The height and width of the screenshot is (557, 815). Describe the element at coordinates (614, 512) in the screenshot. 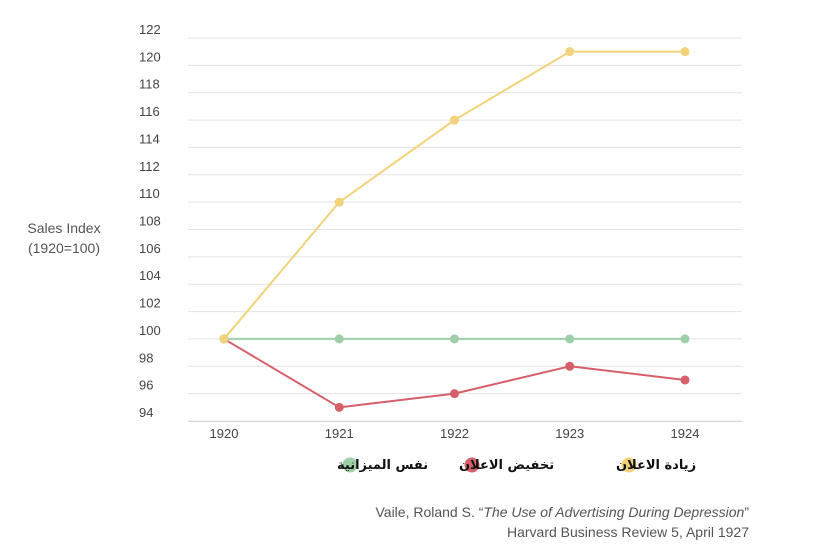

I see `source-title: The Use of Advertising During Depression` at that location.